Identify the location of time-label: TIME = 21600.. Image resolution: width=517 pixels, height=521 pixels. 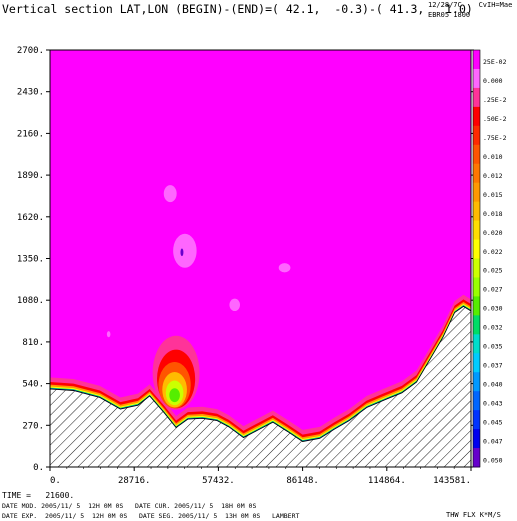
(38, 495).